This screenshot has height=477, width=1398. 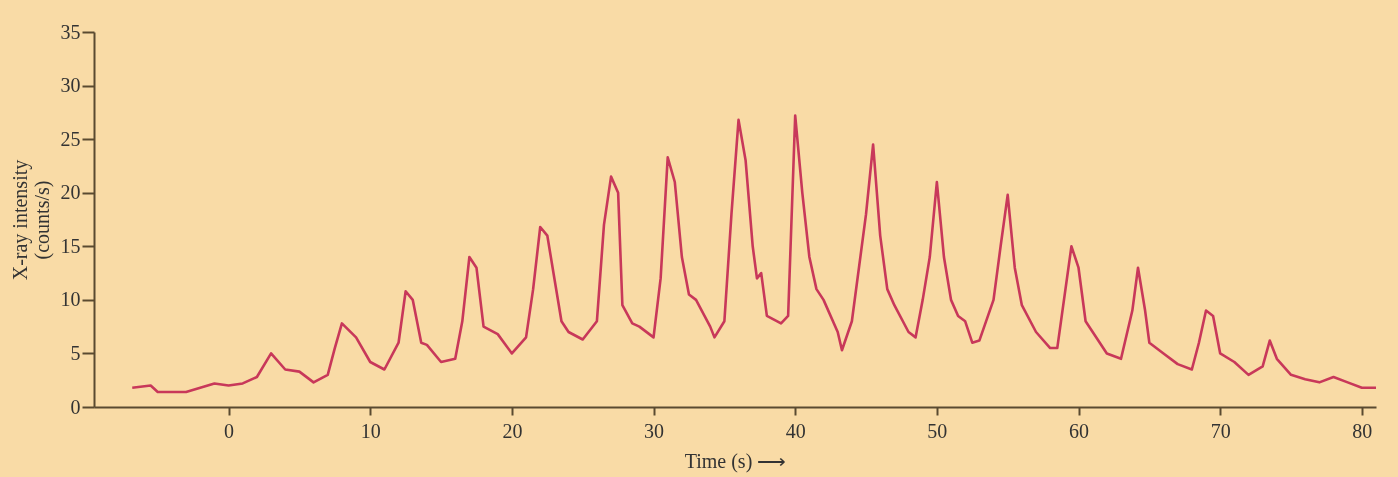 What do you see at coordinates (70, 245) in the screenshot?
I see `y-tick-label: 15` at bounding box center [70, 245].